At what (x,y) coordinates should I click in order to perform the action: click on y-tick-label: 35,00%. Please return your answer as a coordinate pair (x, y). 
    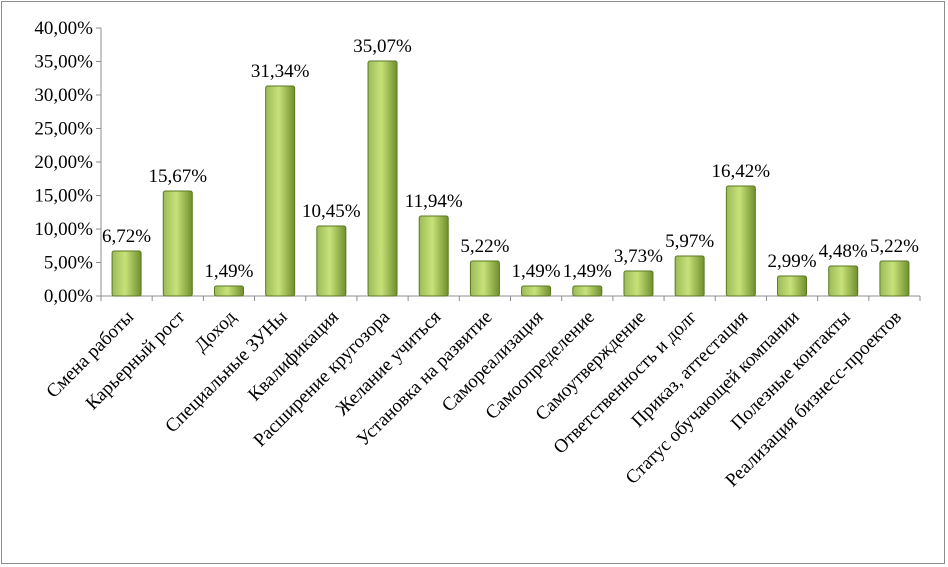
    Looking at the image, I should click on (63, 62).